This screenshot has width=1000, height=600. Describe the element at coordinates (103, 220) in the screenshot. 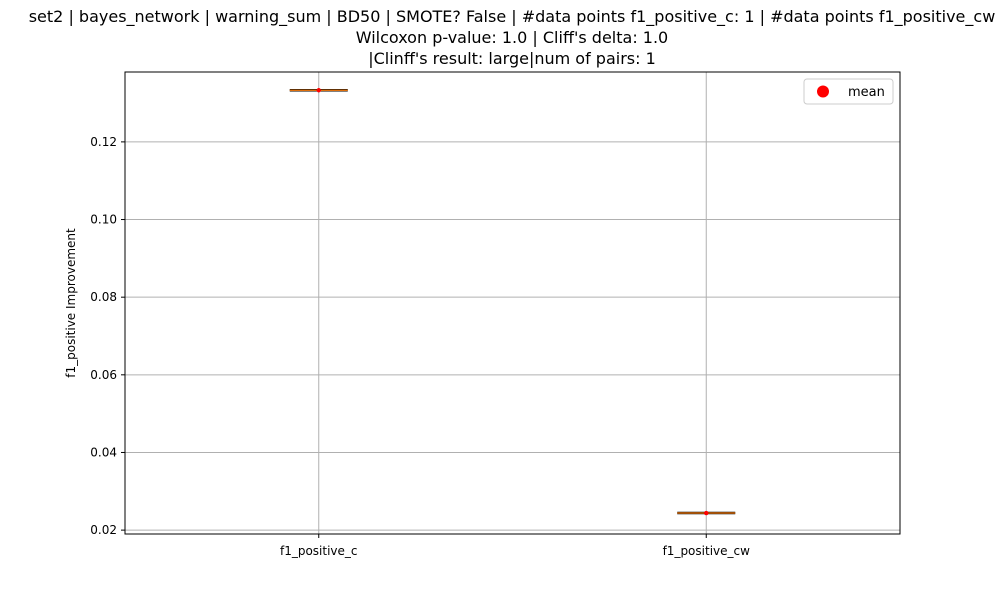

I see `y-tick-label: 0.10` at that location.